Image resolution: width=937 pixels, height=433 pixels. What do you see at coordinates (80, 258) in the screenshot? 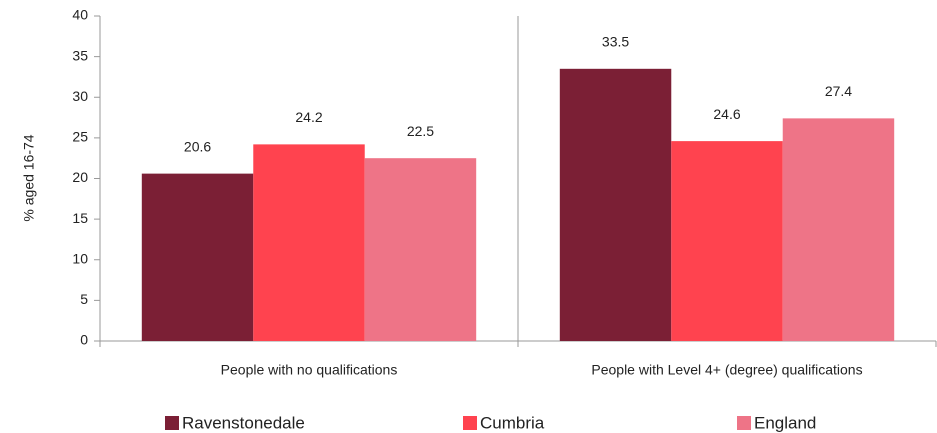
I see `y-tick-label: 10` at bounding box center [80, 258].